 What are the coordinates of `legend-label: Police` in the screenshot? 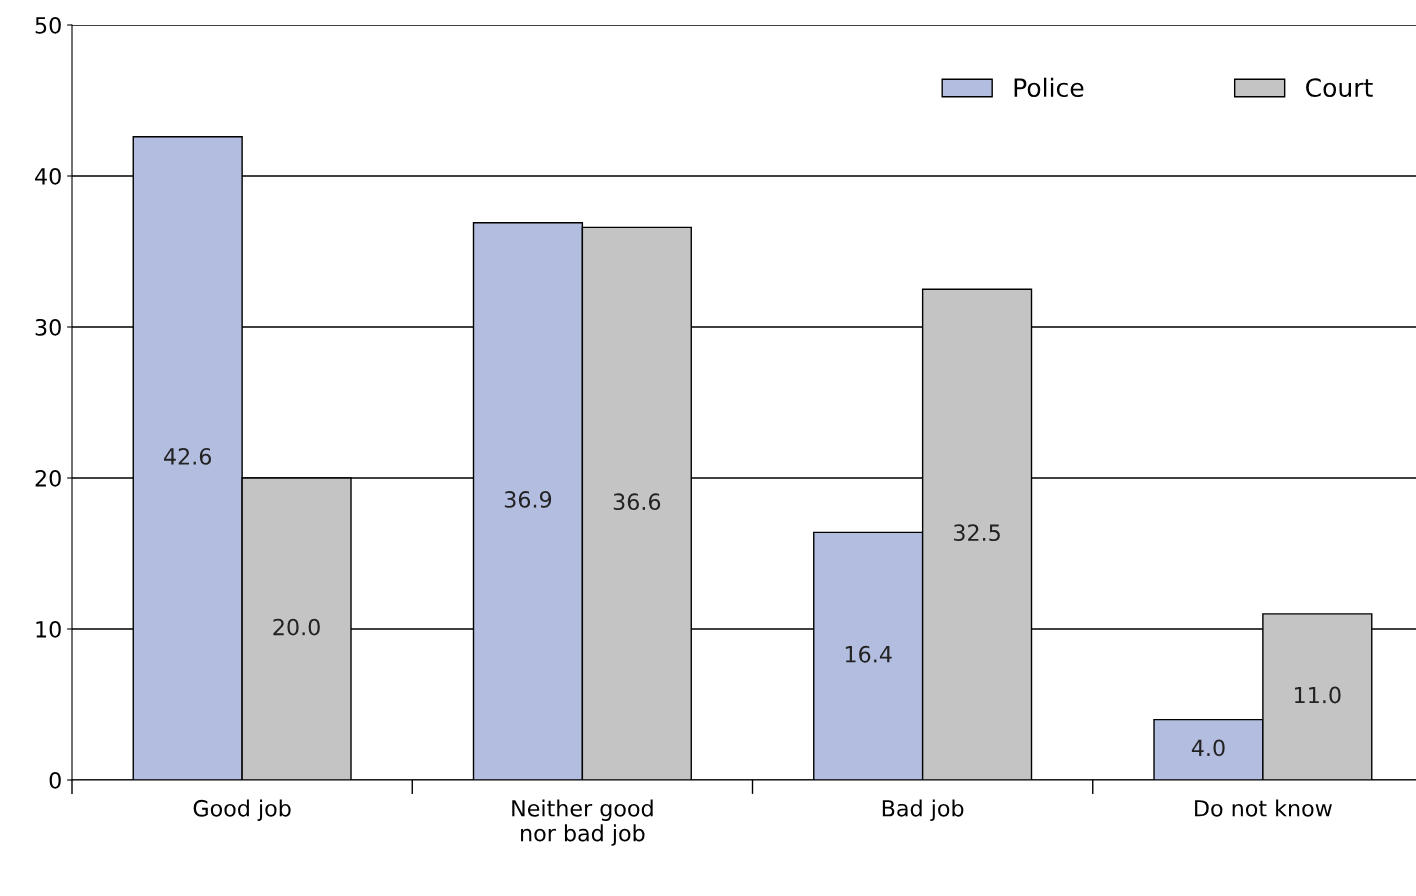 It's located at (1049, 87).